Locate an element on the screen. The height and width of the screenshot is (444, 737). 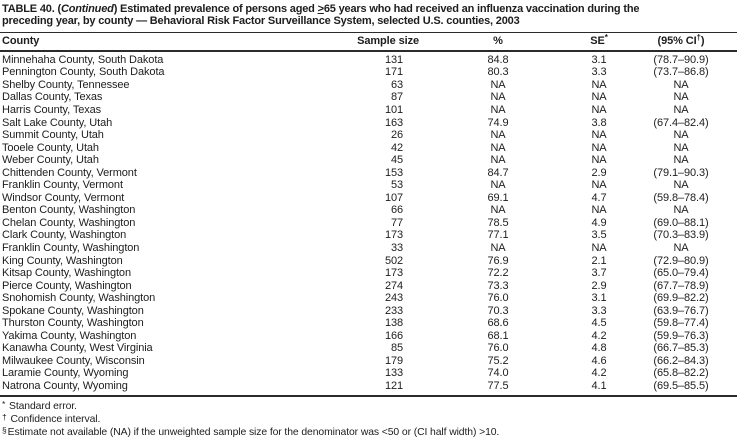
cell-percent: 73.3 is located at coordinates (498, 285).